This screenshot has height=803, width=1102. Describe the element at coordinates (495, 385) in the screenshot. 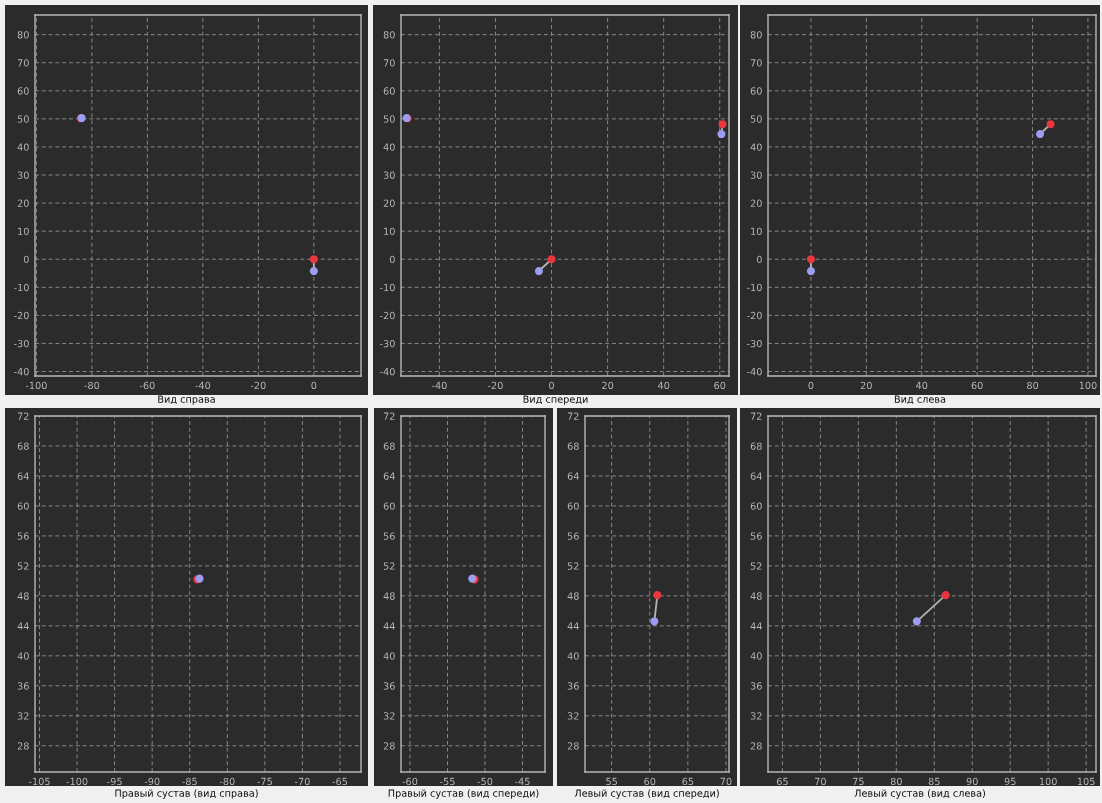

I see `x-tick-label: -20` at that location.